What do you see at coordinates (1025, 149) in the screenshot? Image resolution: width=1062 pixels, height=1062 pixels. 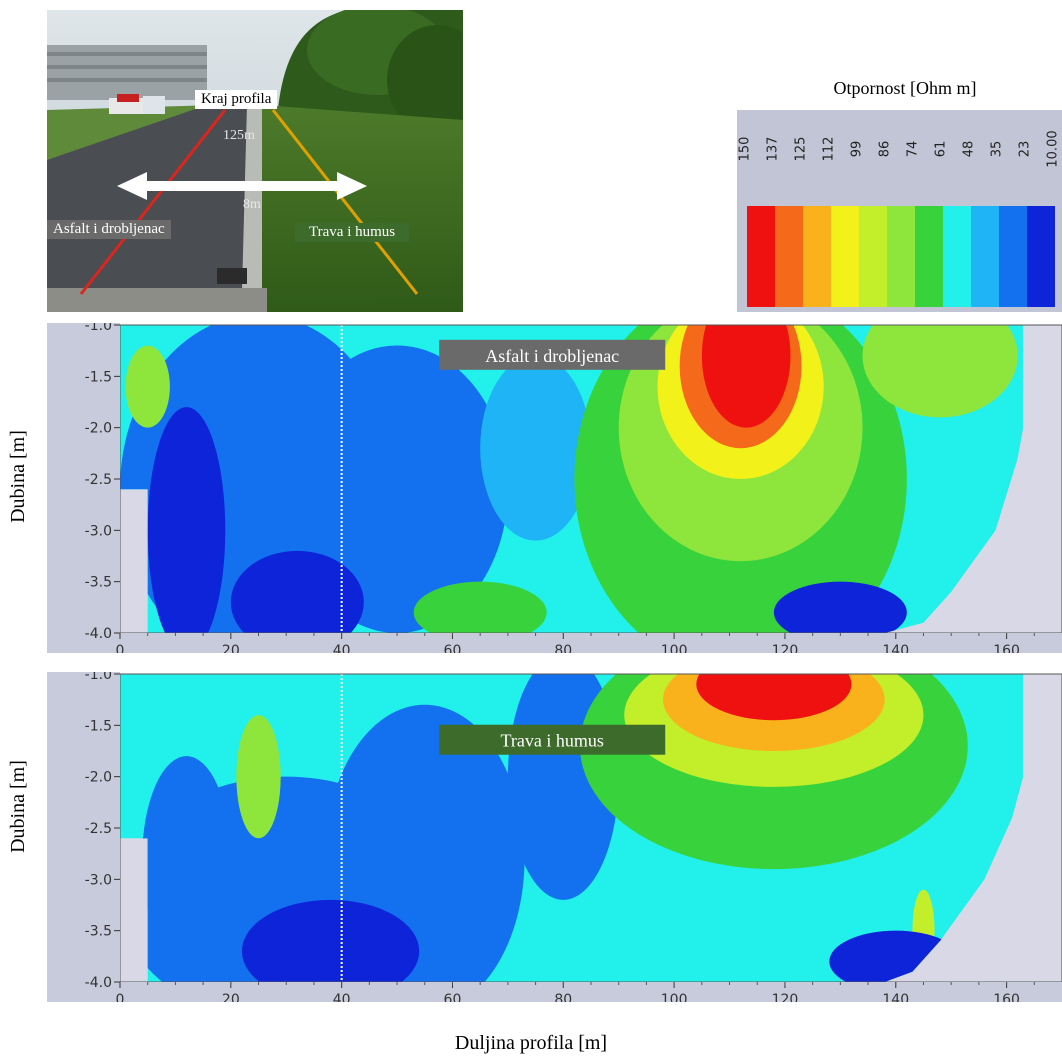 I see `legend-tick-label: 23` at bounding box center [1025, 149].